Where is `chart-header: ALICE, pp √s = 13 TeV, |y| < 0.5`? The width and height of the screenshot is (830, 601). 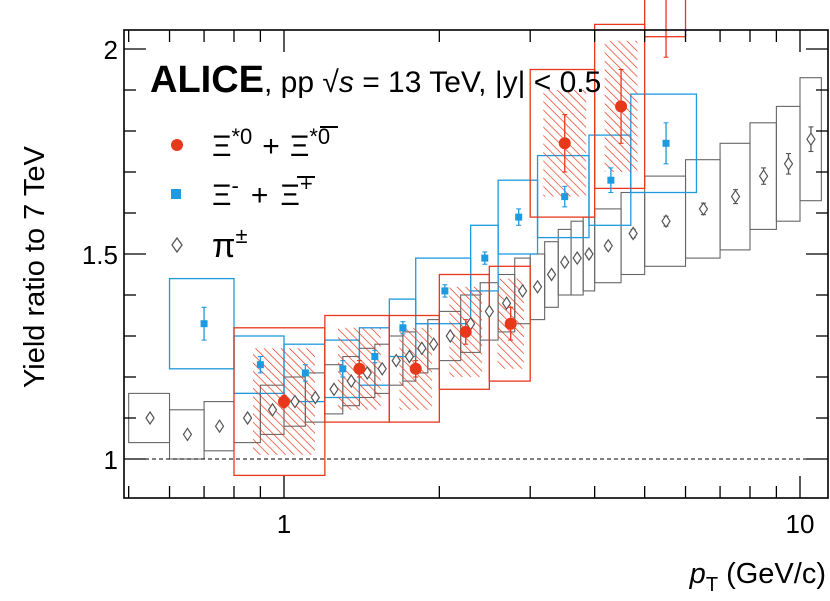 chart-header: ALICE, pp √s = 13 TeV, |y| < 0.5 is located at coordinates (375, 80).